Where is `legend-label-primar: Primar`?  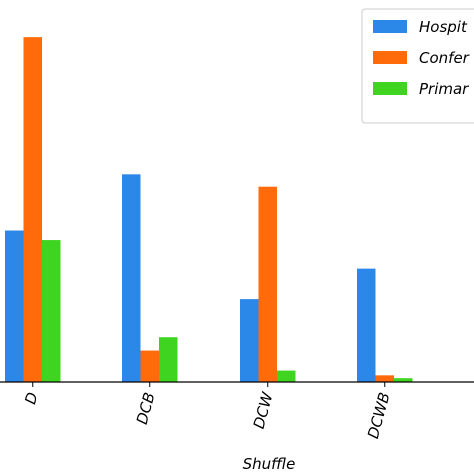 legend-label-primar: Primar is located at coordinates (444, 89).